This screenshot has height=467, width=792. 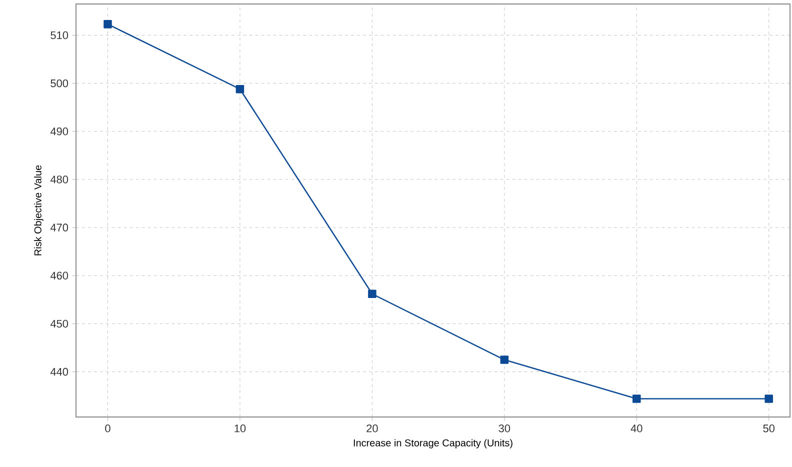 What do you see at coordinates (59, 180) in the screenshot?
I see `y-tick-label: 480` at bounding box center [59, 180].